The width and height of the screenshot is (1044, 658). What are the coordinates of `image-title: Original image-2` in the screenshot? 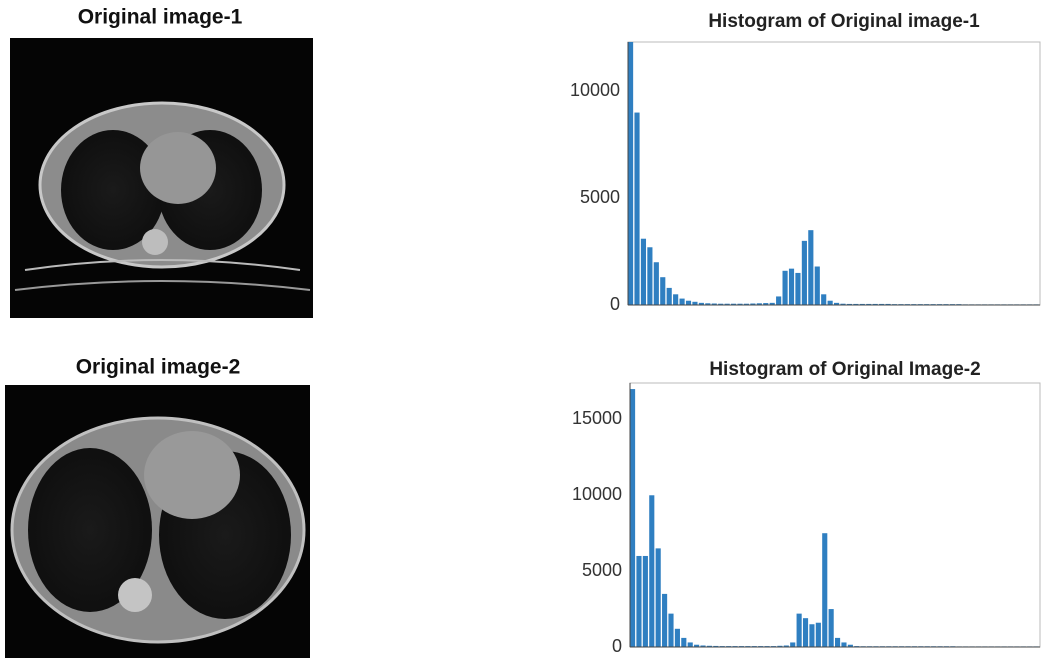 It's located at (158, 367).